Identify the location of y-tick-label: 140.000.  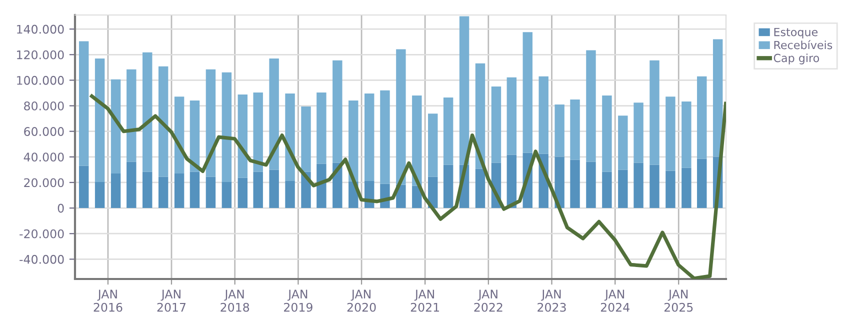
(40, 29).